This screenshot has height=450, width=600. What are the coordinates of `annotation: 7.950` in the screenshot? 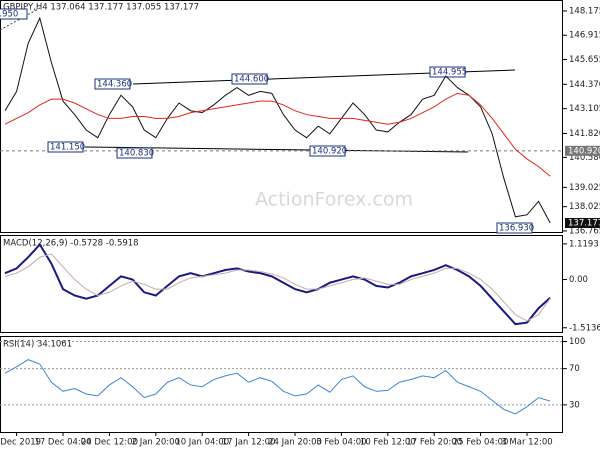 It's located at (9, 15).